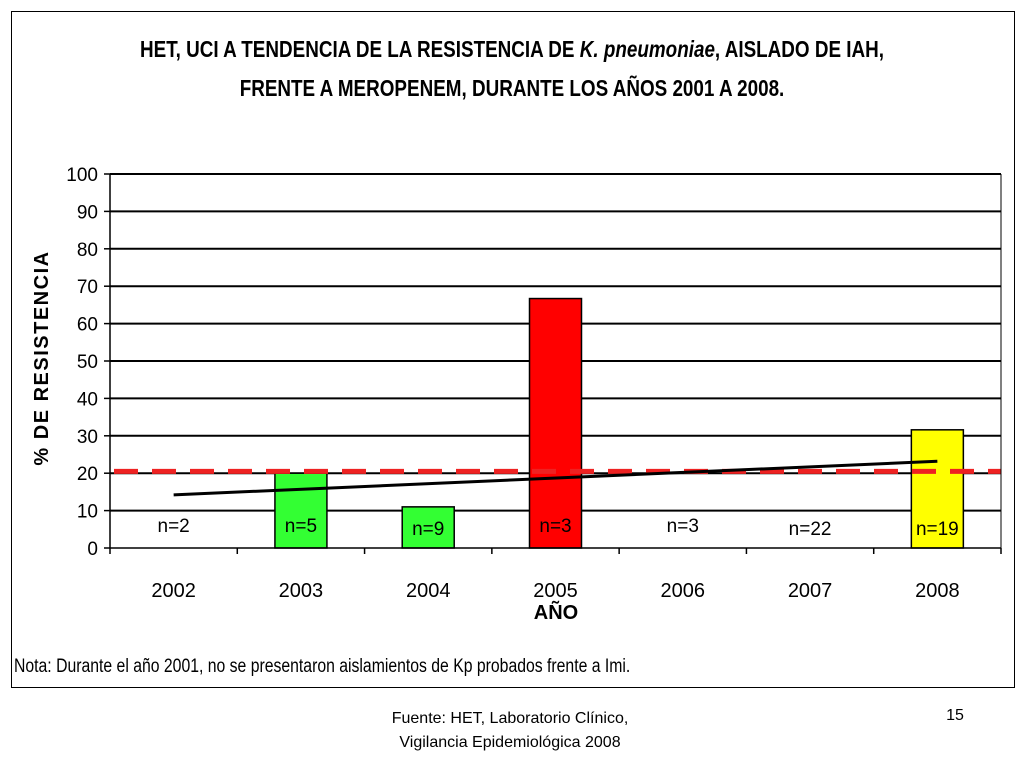 This screenshot has height=768, width=1024. I want to click on data-label: n=19, so click(937, 529).